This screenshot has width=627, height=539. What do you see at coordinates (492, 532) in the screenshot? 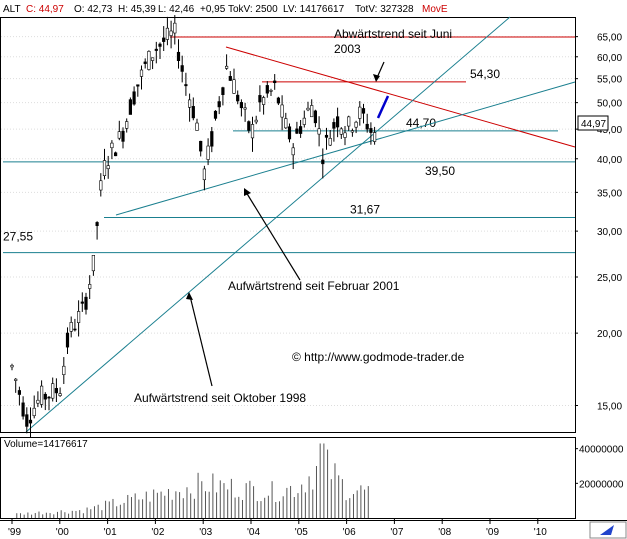
I see `x-tick-label: '09` at bounding box center [492, 532].